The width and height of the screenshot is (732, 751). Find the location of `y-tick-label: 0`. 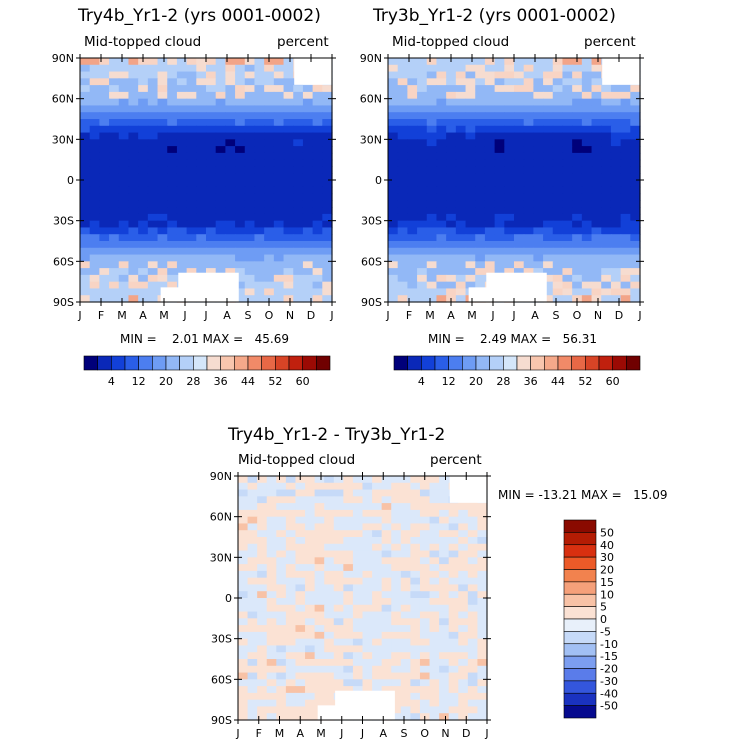

y-tick-label: 0 is located at coordinates (228, 598).